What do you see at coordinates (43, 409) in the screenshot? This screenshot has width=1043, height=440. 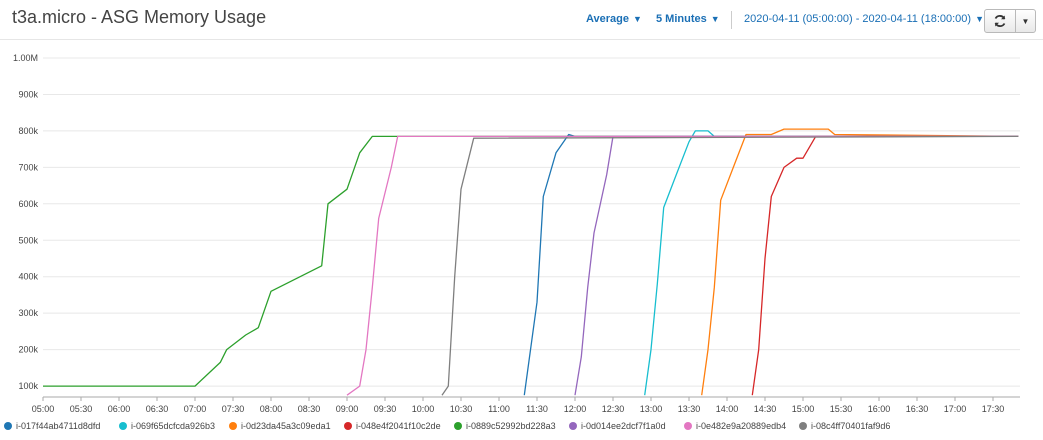 I see `x-tick-label: 05:00` at bounding box center [43, 409].